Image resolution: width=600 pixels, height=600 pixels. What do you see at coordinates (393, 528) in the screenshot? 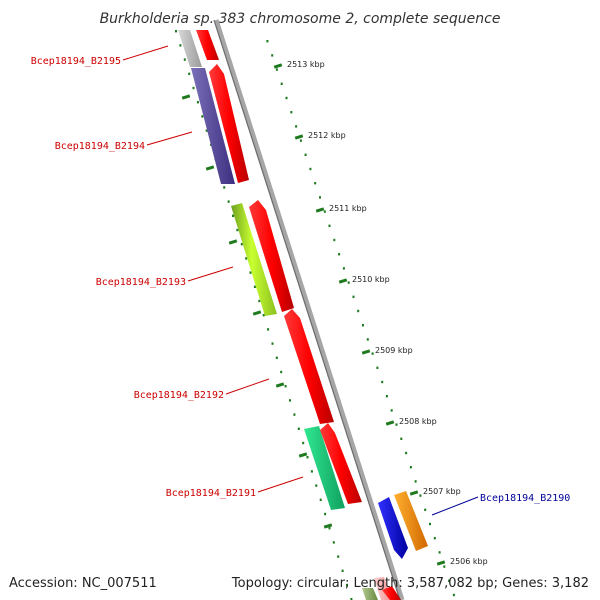
I see `cds-b2190` at bounding box center [393, 528].